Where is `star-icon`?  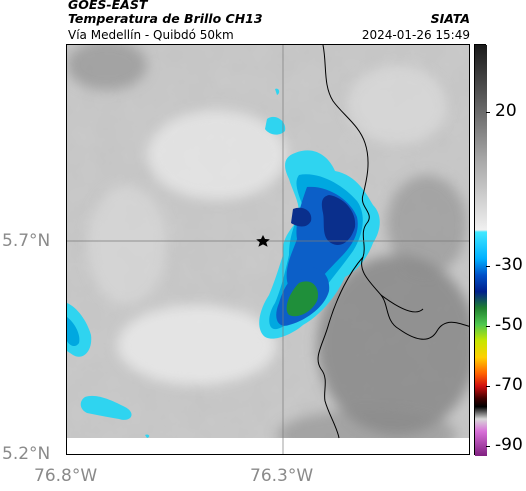
star-icon is located at coordinates (263, 241).